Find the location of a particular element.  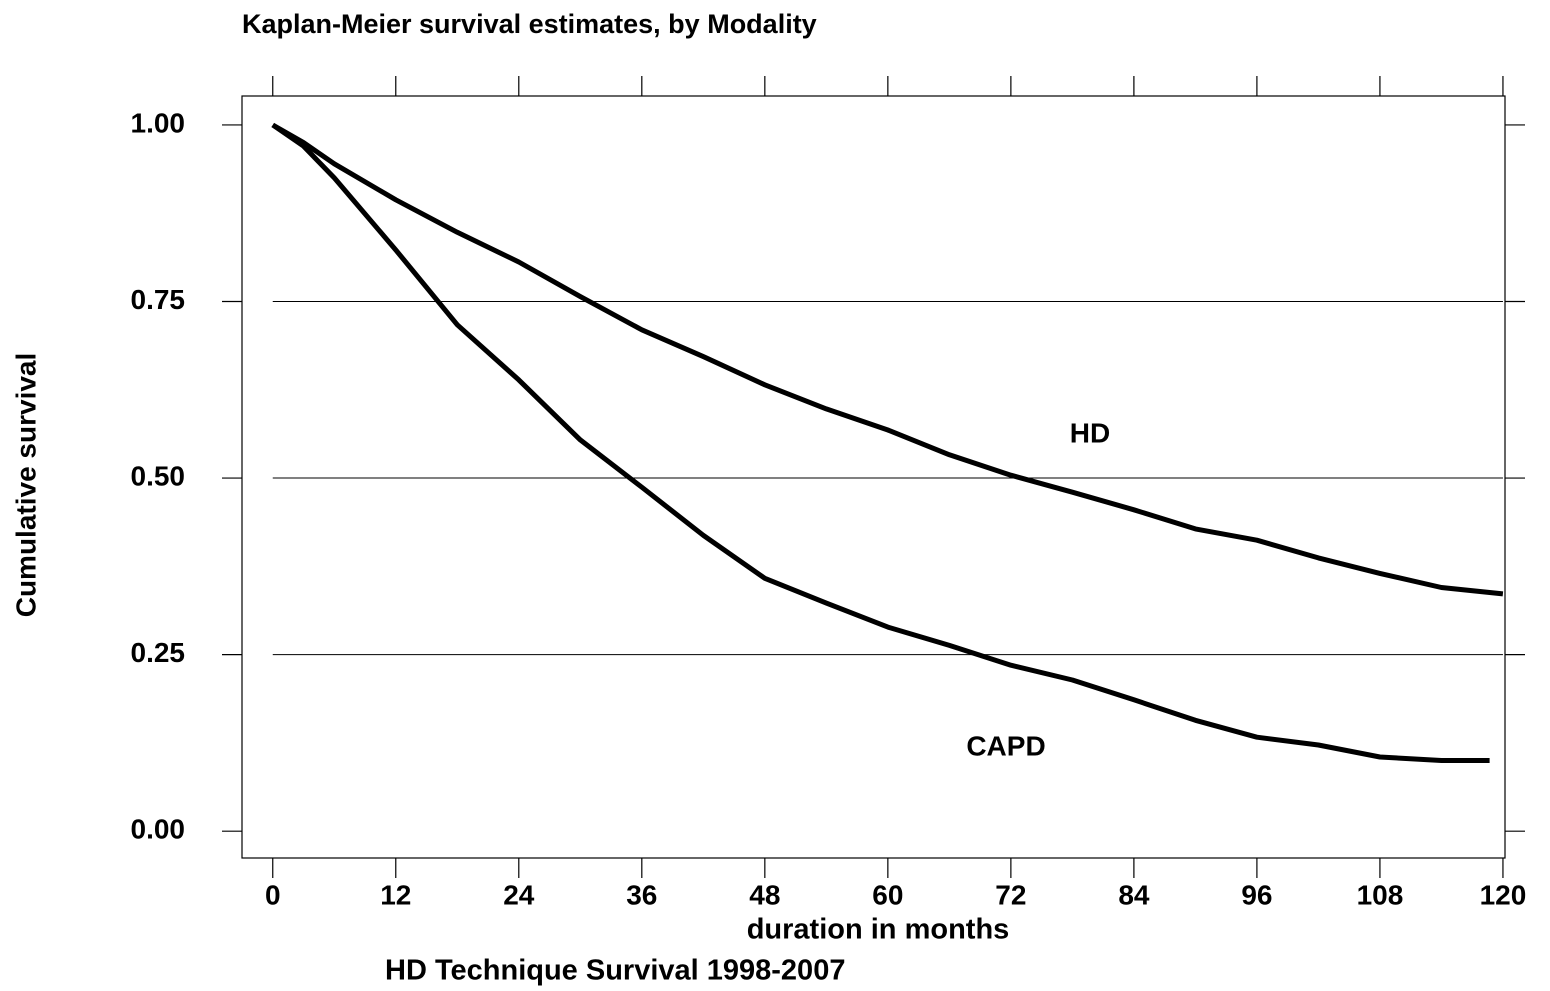

x-tick-label: 108 is located at coordinates (1380, 894).